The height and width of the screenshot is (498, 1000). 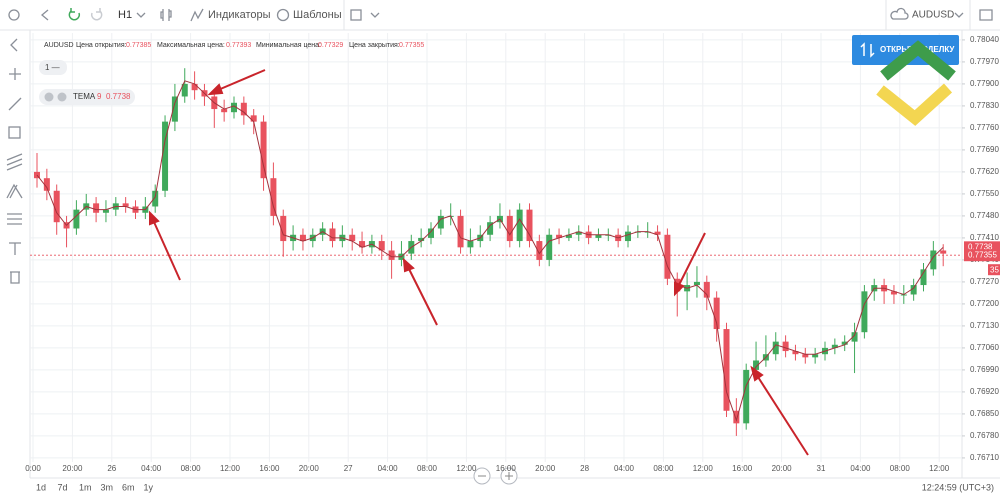 I want to click on info-symbol: AUDUSD, so click(x=59, y=45).